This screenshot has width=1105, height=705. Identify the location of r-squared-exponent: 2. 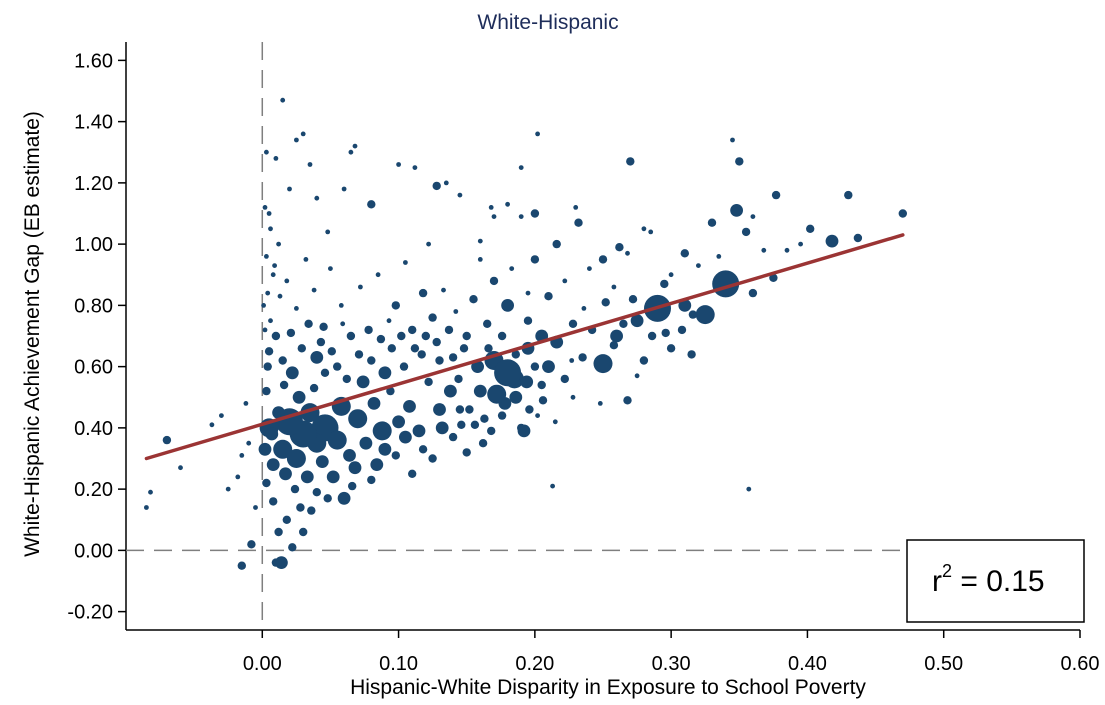
(947, 571).